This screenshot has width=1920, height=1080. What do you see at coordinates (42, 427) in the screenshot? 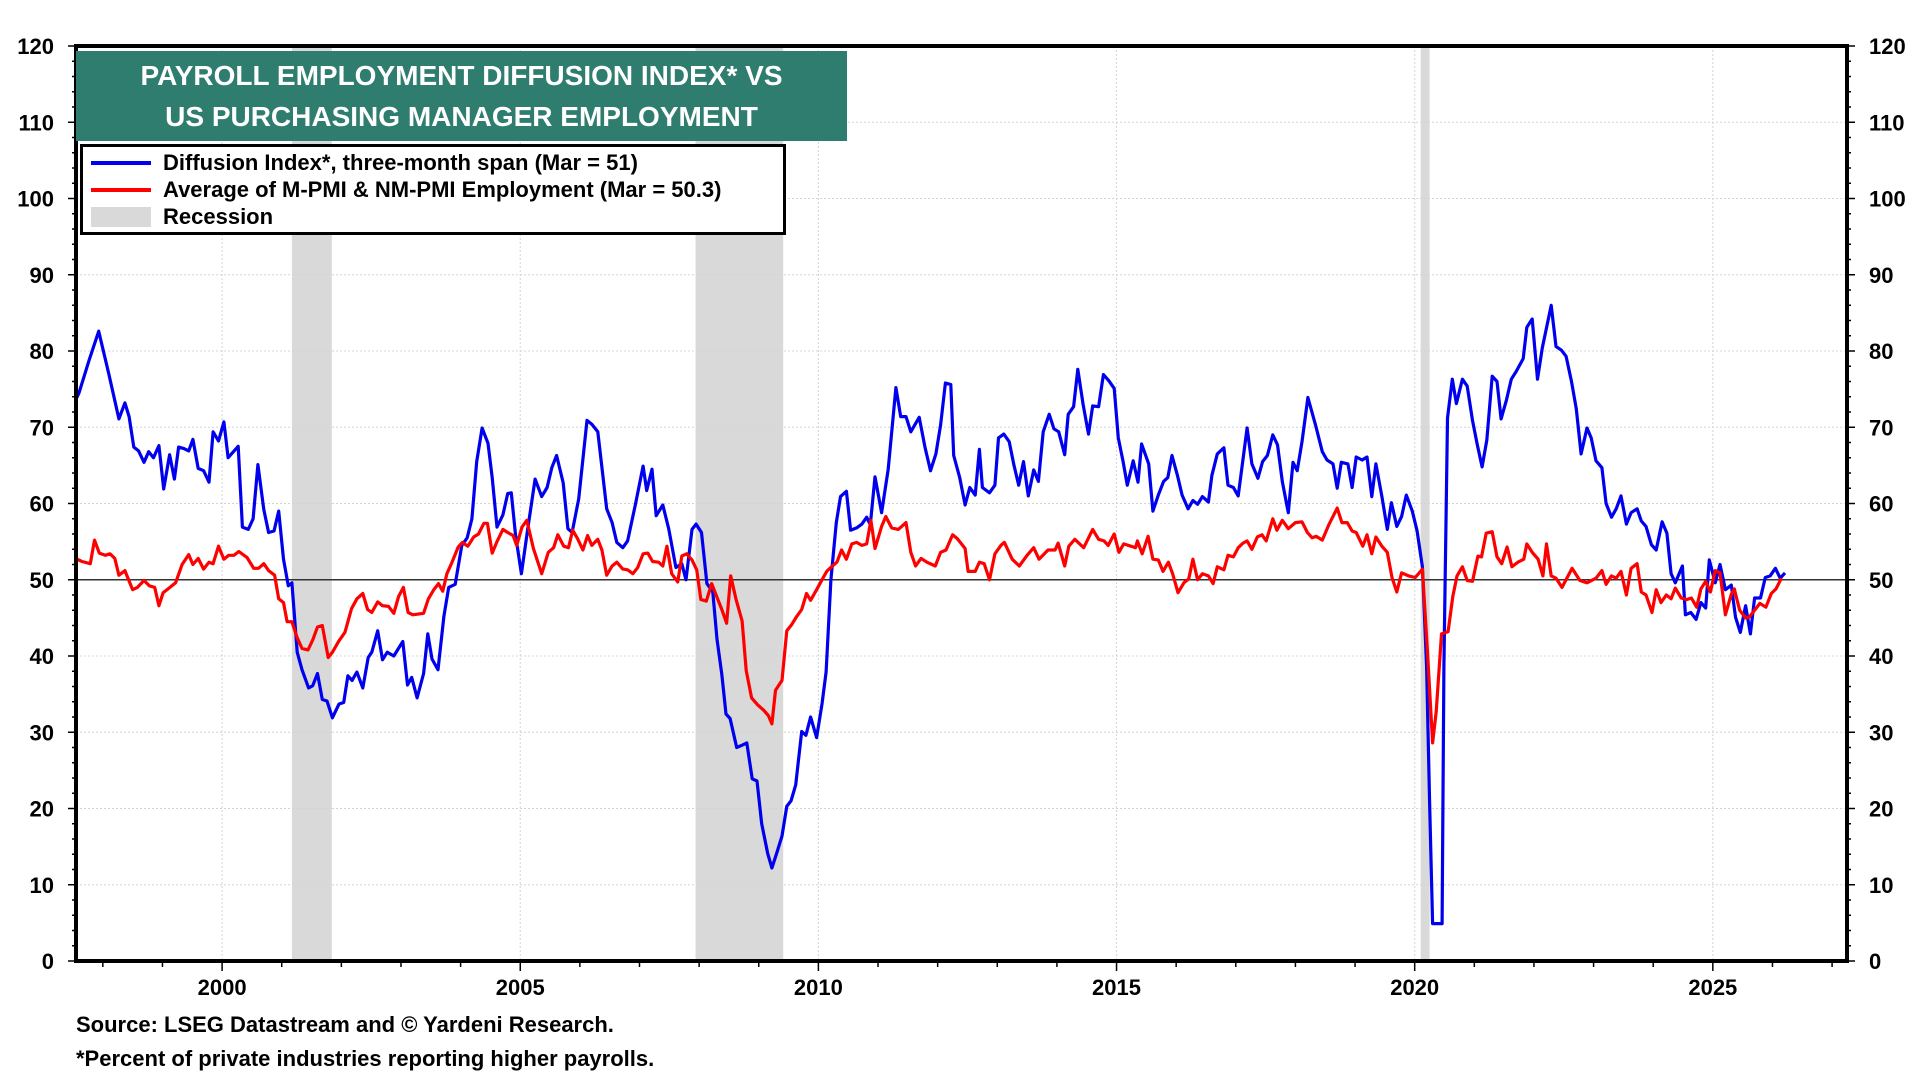
I see `y-tick-label-left: 70` at bounding box center [42, 427].